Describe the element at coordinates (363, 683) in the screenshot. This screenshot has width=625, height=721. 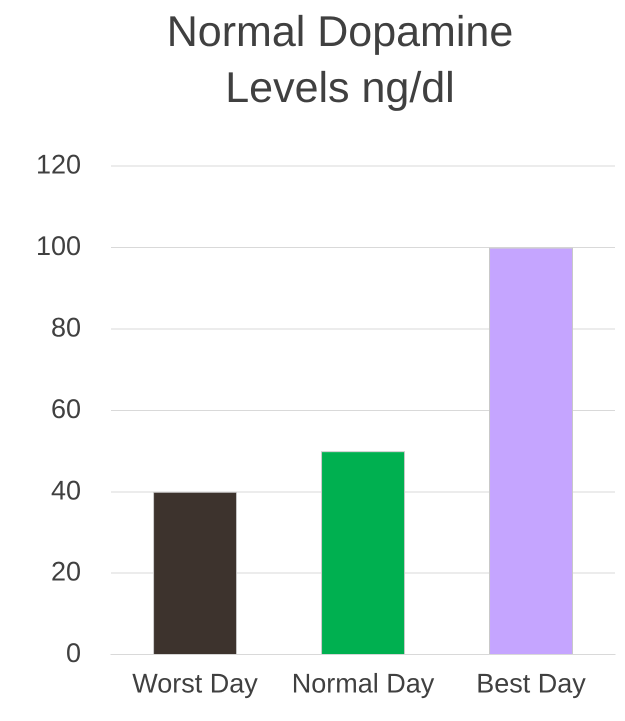
I see `x-tick-label: Normal Day` at that location.